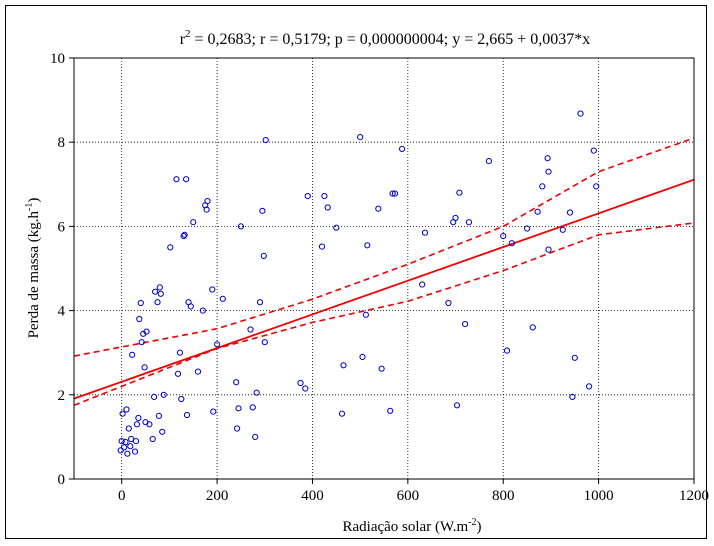  What do you see at coordinates (599, 496) in the screenshot?
I see `x-tick-label: 1000` at bounding box center [599, 496].